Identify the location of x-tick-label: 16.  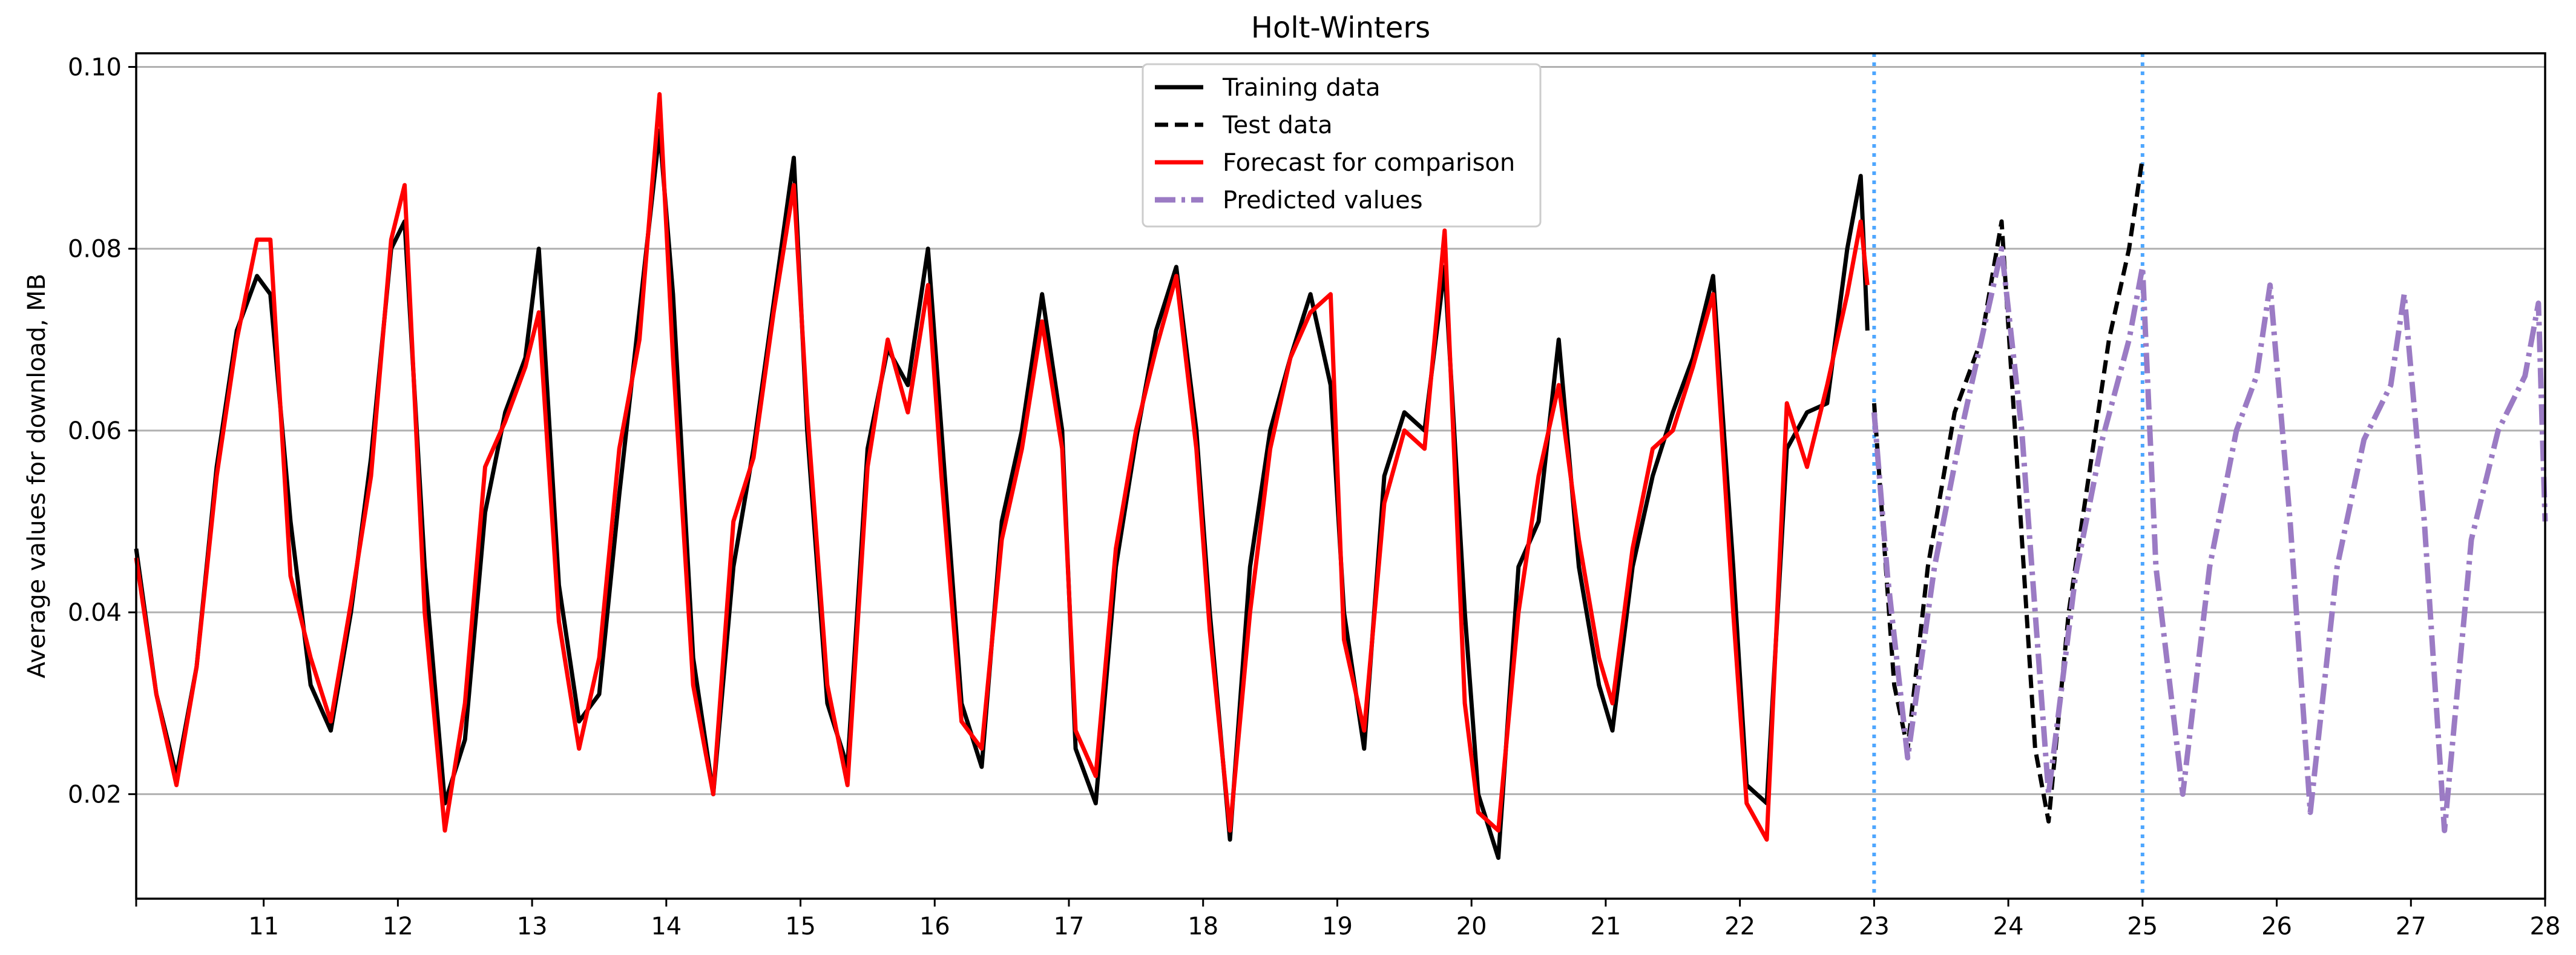
(934, 926).